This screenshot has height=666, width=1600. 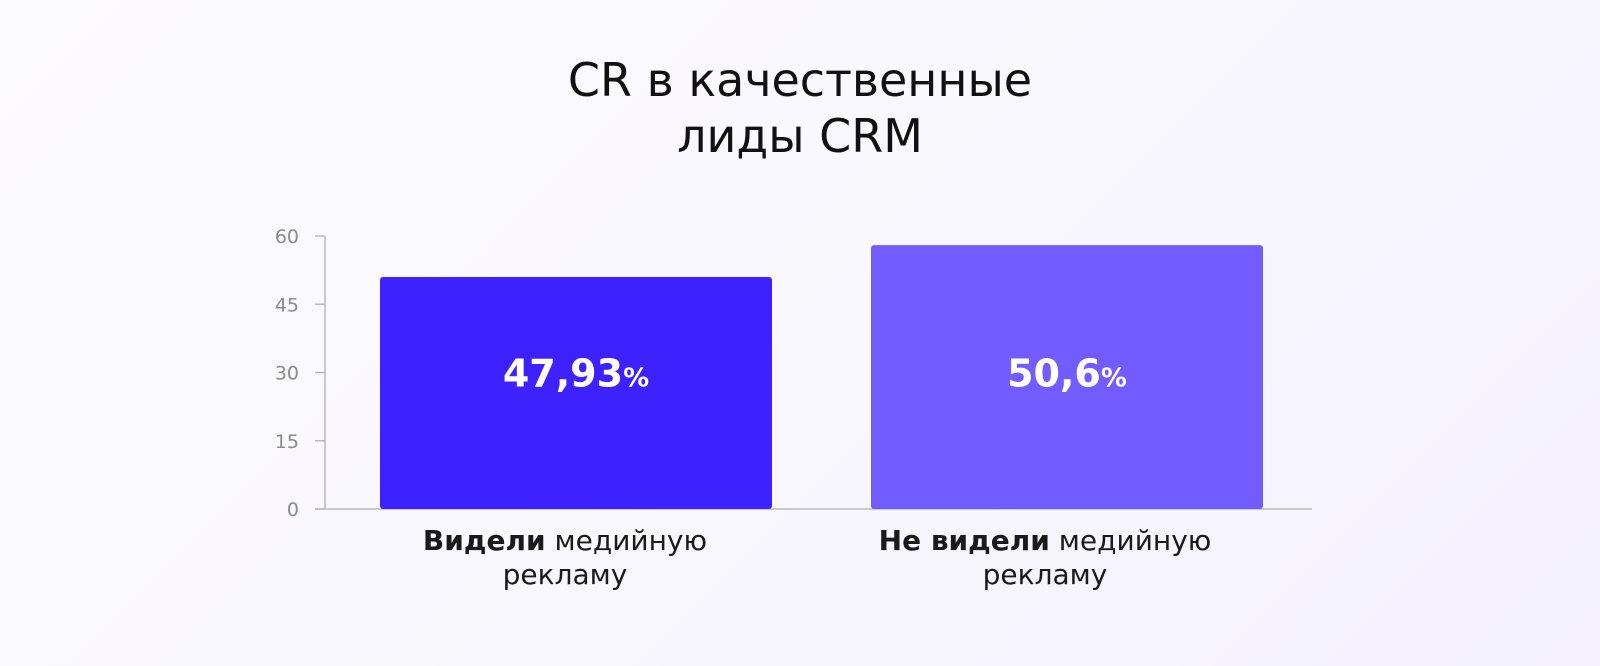 I want to click on category-label-seen-ads-rest: медийную, so click(x=626, y=540).